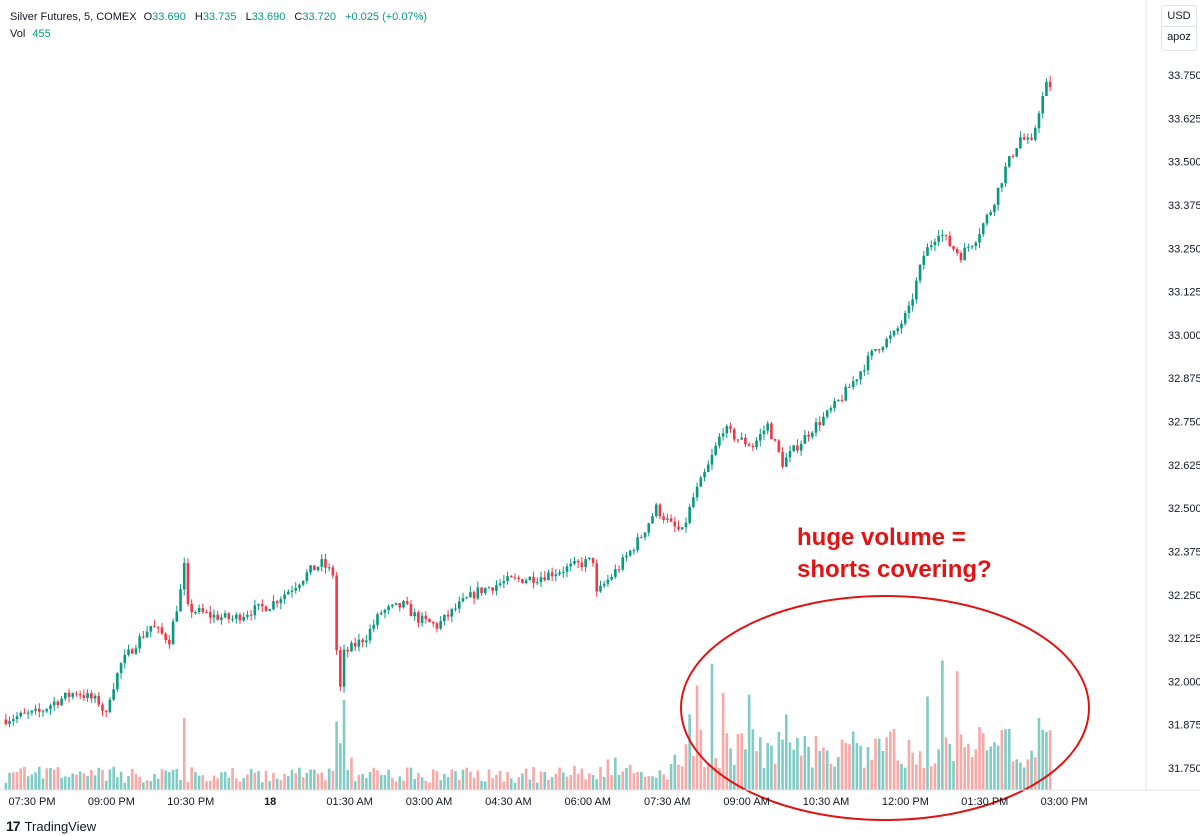 This screenshot has width=1200, height=836. What do you see at coordinates (746, 802) in the screenshot?
I see `time-tick-label: 09:00 AM` at bounding box center [746, 802].